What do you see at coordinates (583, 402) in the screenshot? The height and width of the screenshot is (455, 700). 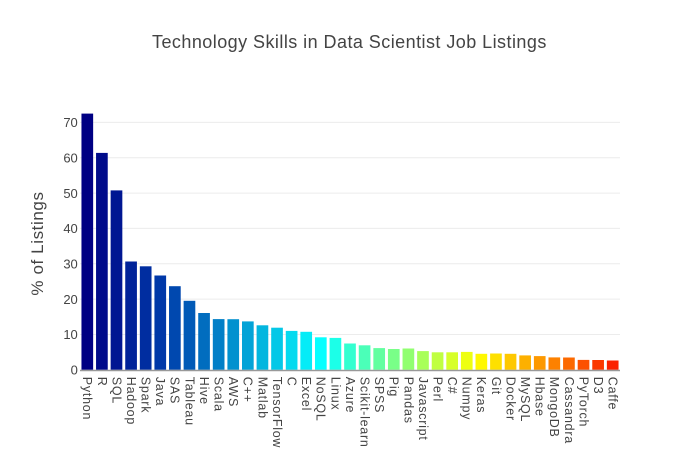 I see `svg-text: PyTorch` at bounding box center [583, 402].